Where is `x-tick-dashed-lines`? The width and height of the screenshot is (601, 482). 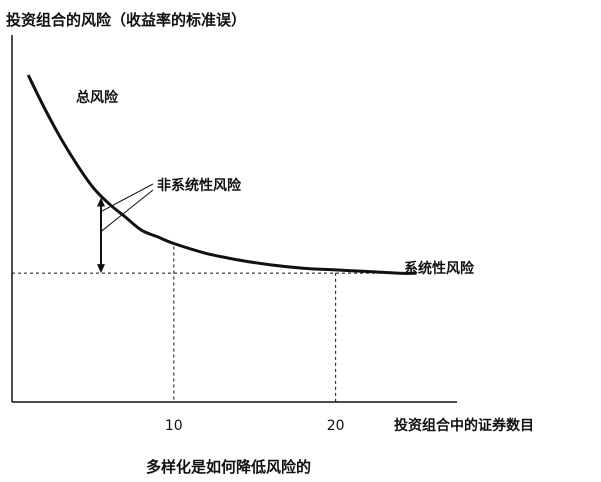 x-tick-dashed-lines is located at coordinates (255, 324).